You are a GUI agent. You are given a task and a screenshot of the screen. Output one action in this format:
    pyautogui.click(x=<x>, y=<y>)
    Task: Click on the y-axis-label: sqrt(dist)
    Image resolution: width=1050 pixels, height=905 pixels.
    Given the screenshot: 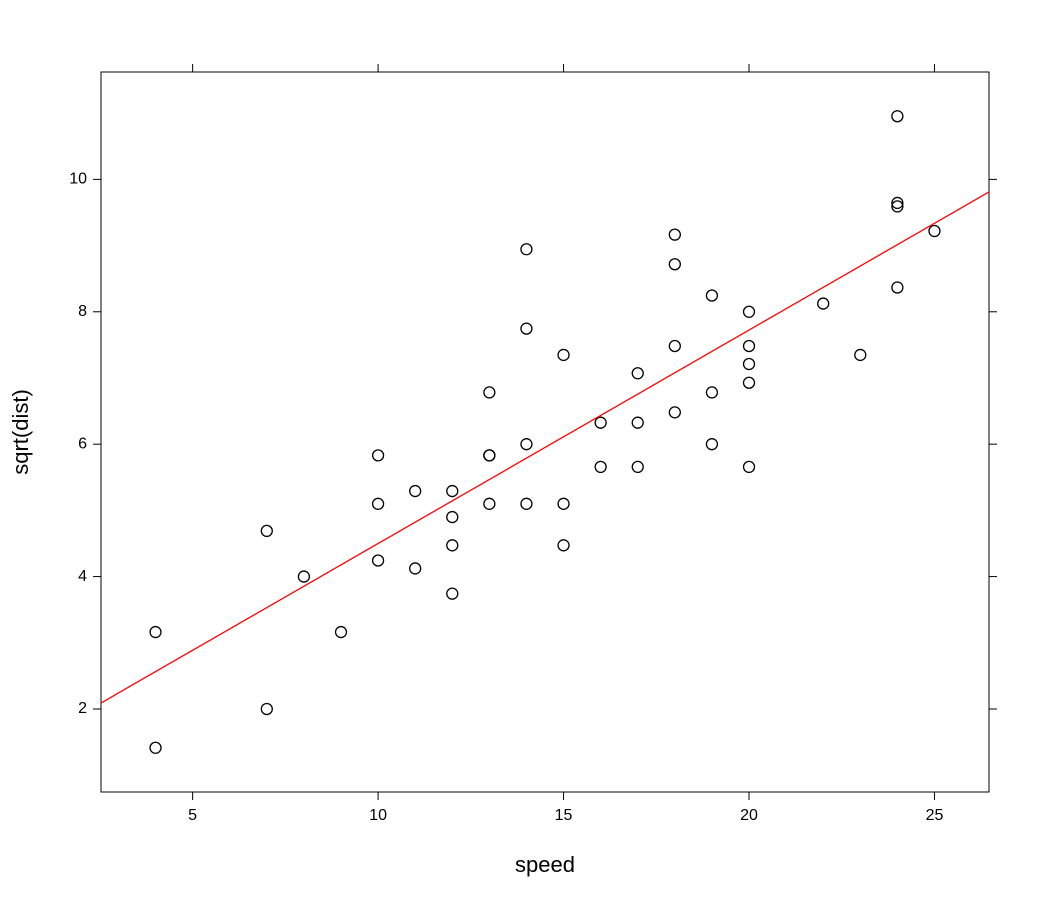 What is the action you would take?
    pyautogui.click(x=20, y=432)
    